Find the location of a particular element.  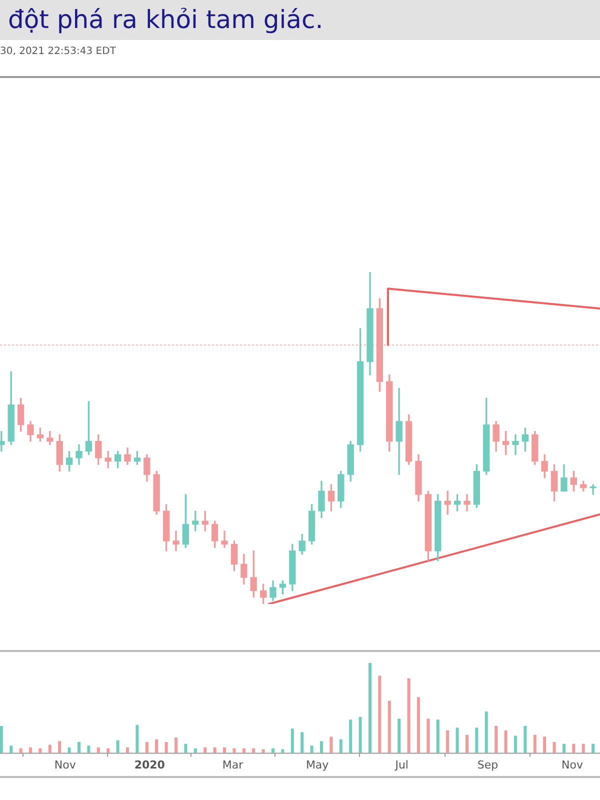

chart-subtitle: 30, 2021 22:53:43 EDT is located at coordinates (58, 52).